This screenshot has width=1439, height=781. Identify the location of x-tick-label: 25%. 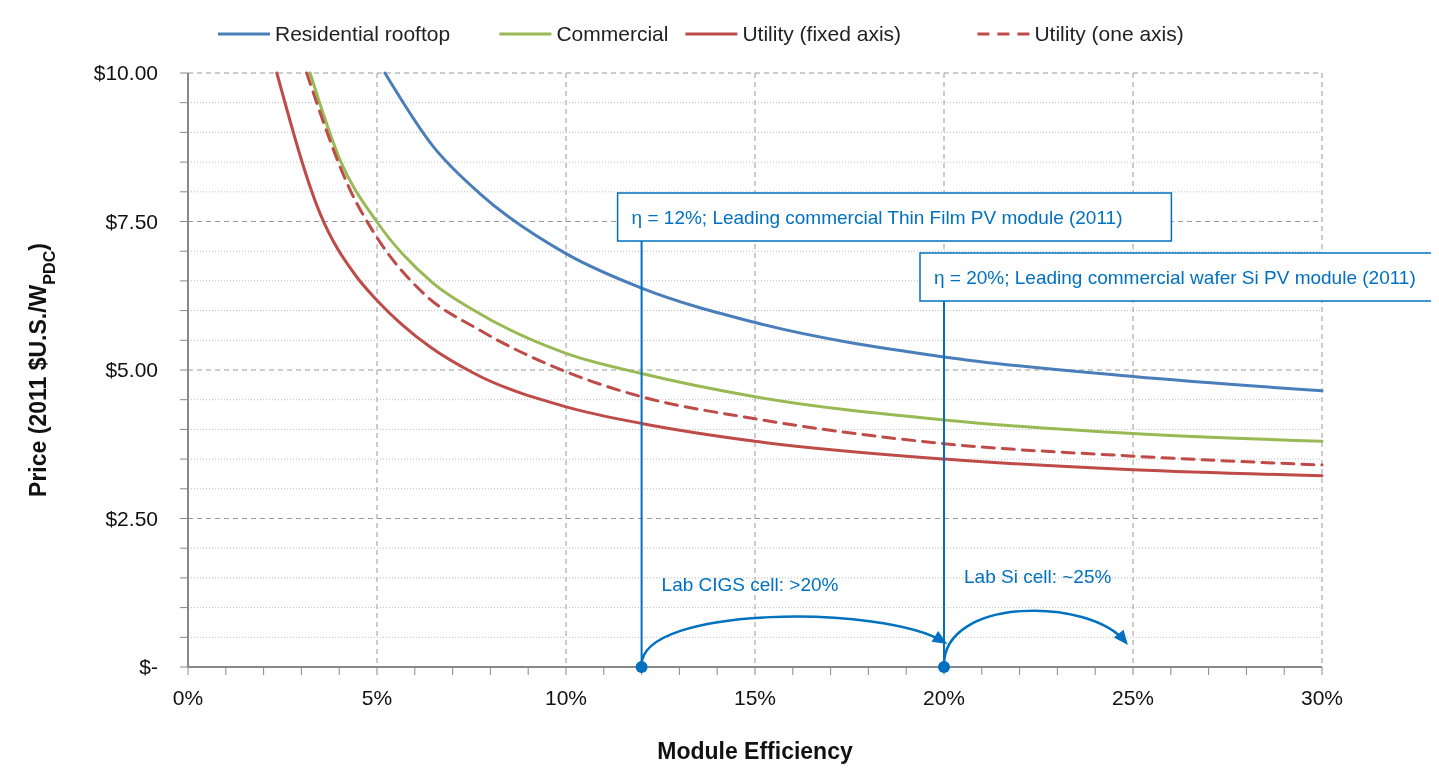
(1133, 697).